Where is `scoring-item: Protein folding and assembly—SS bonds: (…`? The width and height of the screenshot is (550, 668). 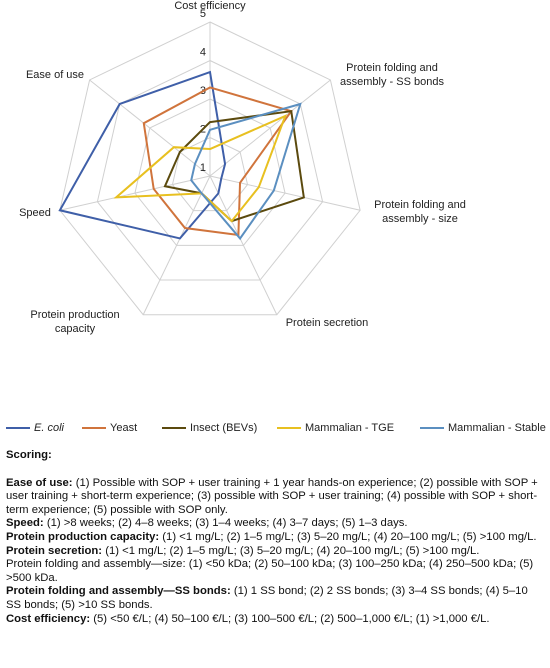 scoring-item: Protein folding and assembly—SS bonds: (… is located at coordinates (275, 598).